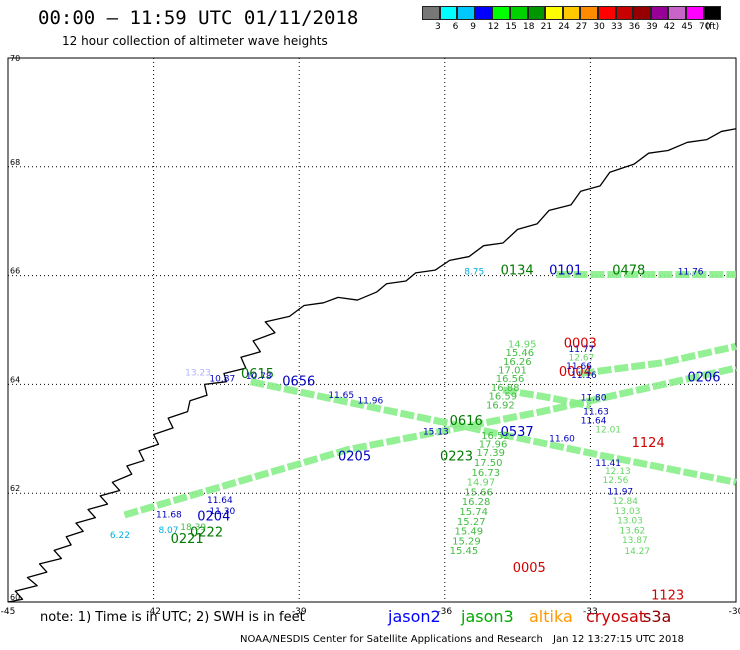  Describe the element at coordinates (511, 27) in the screenshot. I see `color-scale-label: 15` at that location.